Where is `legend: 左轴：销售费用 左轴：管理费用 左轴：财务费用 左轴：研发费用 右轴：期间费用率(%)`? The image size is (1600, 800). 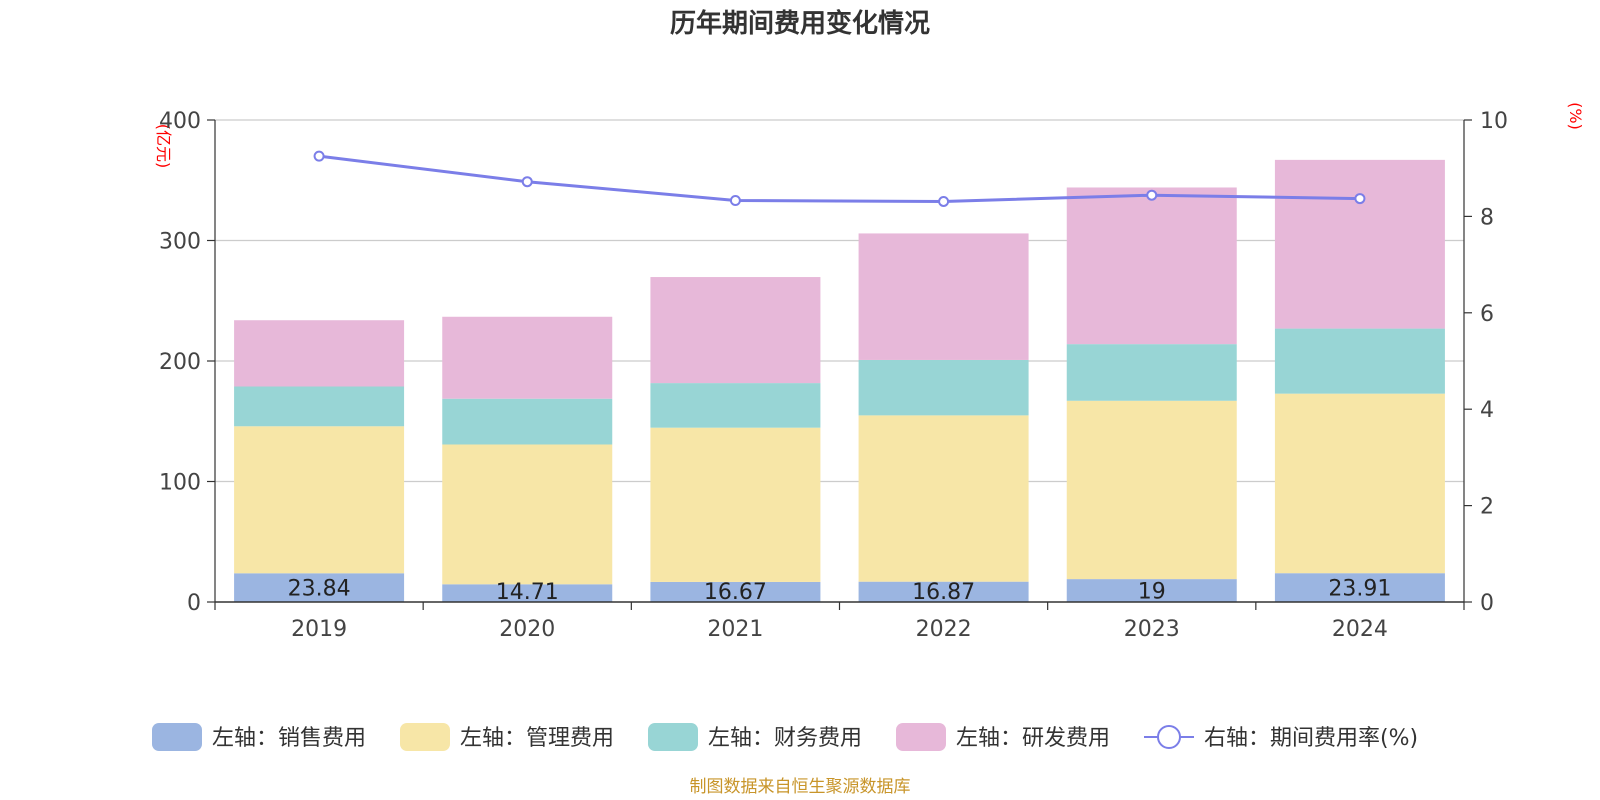
legend: 左轴：销售费用 左轴：管理费用 左轴：财务费用 左轴：研发费用 右轴：期间费用率(%) is located at coordinates (785, 737).